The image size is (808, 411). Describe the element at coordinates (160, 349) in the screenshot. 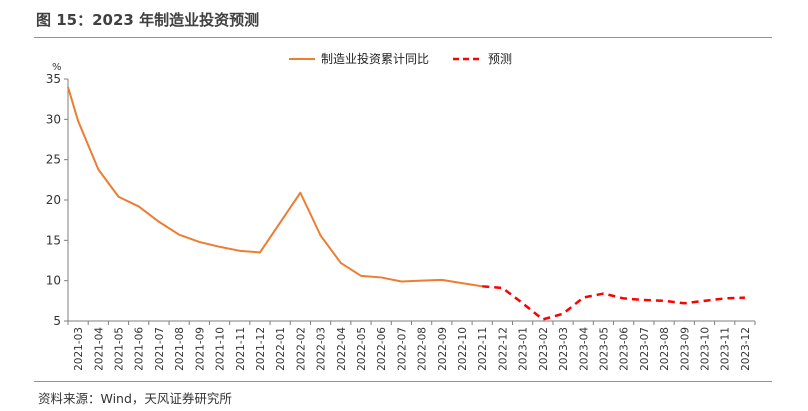

I see `x-tick-label: 2021-07` at that location.